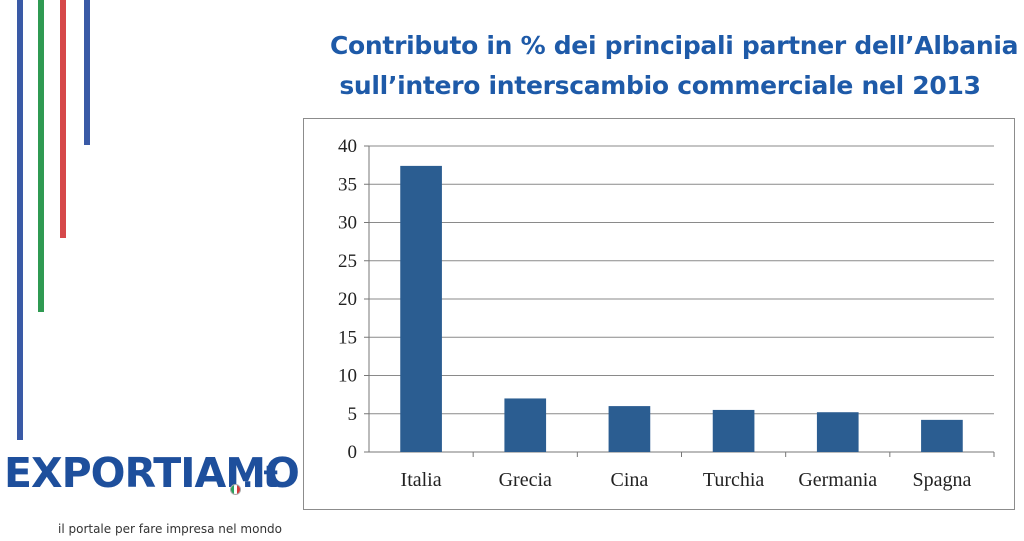  I want to click on x-tick-label-spagna: Spagna, so click(941, 480).